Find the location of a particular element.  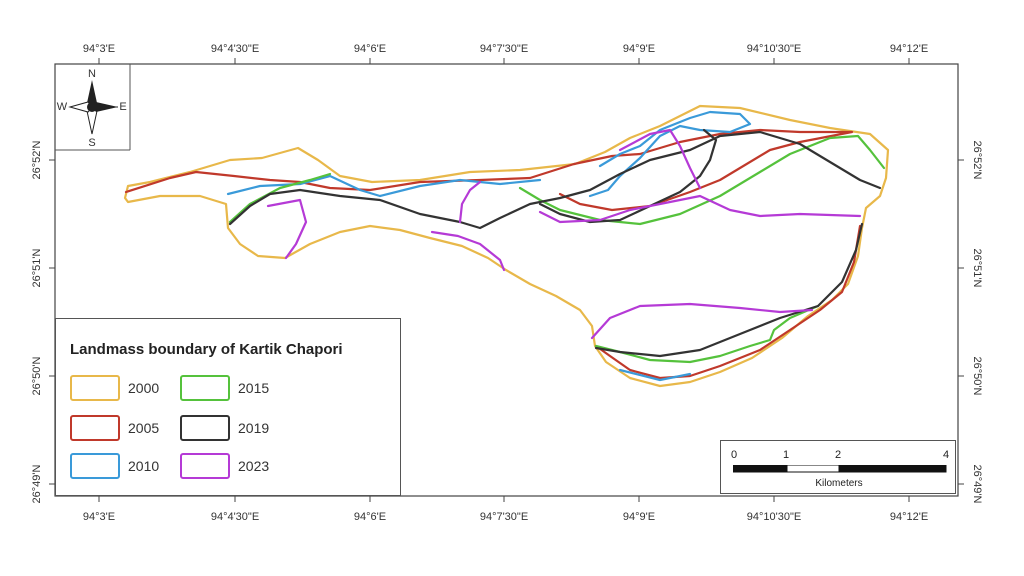

compass-s-label: S is located at coordinates (91, 143).